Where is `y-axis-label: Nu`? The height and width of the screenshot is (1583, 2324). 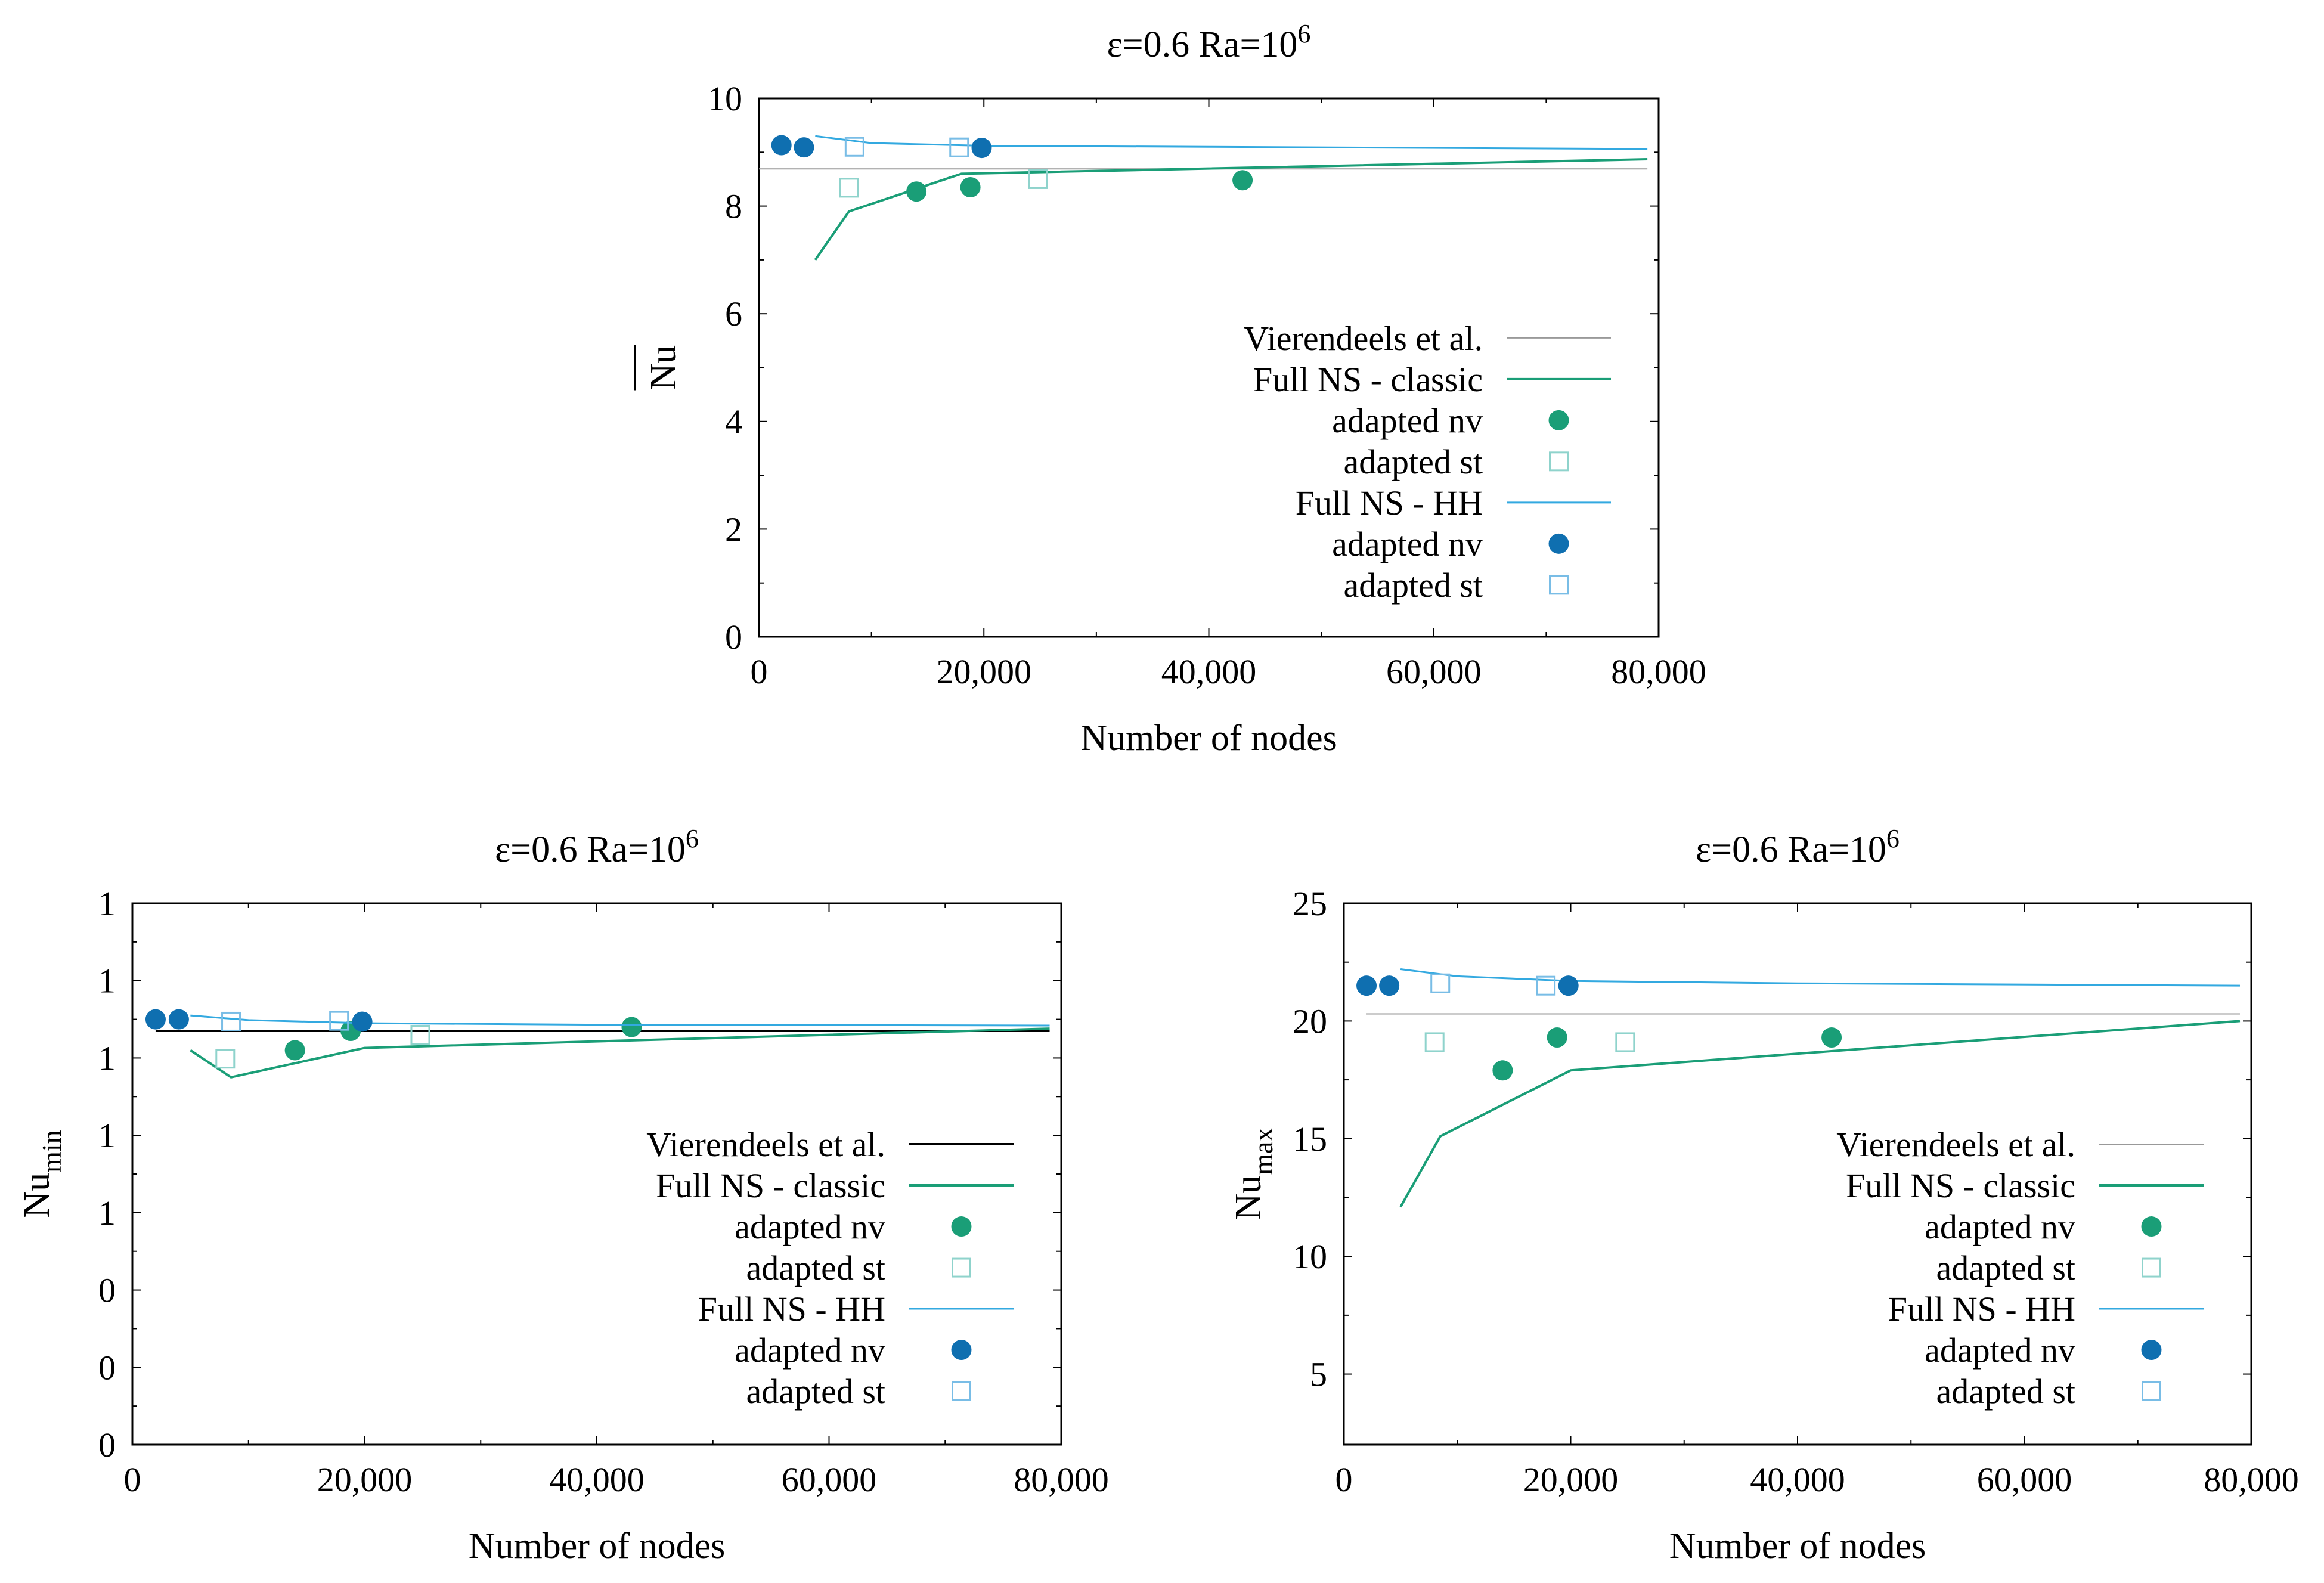 y-axis-label: Nu is located at coordinates (664, 368).